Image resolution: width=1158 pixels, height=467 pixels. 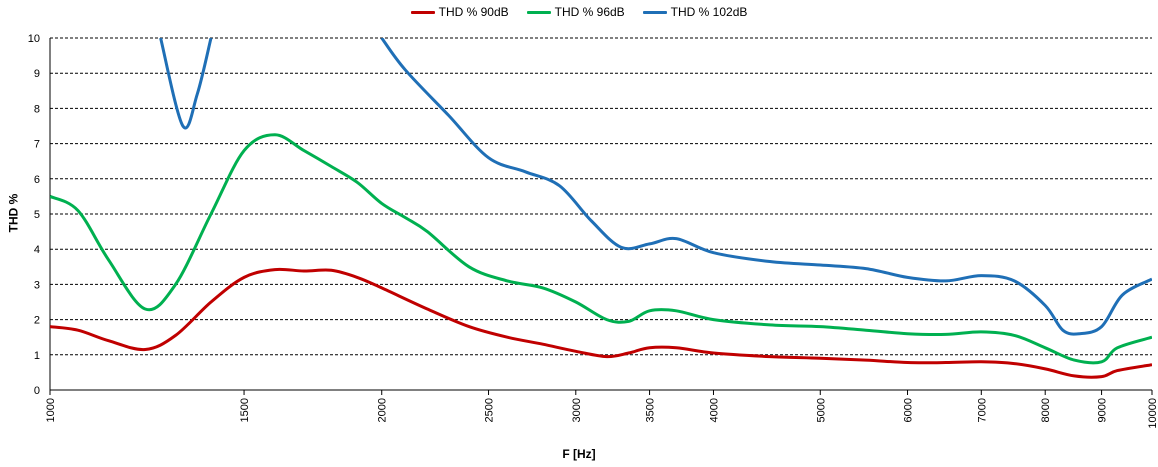 What do you see at coordinates (982, 410) in the screenshot?
I see `x-tick-label-7000: 7000` at bounding box center [982, 410].